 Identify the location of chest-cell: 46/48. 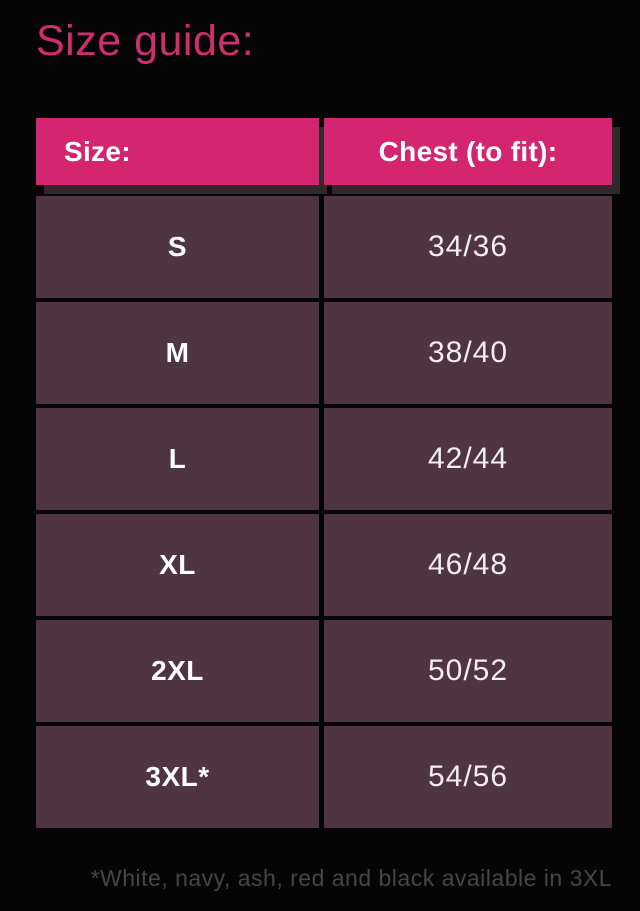
(468, 565).